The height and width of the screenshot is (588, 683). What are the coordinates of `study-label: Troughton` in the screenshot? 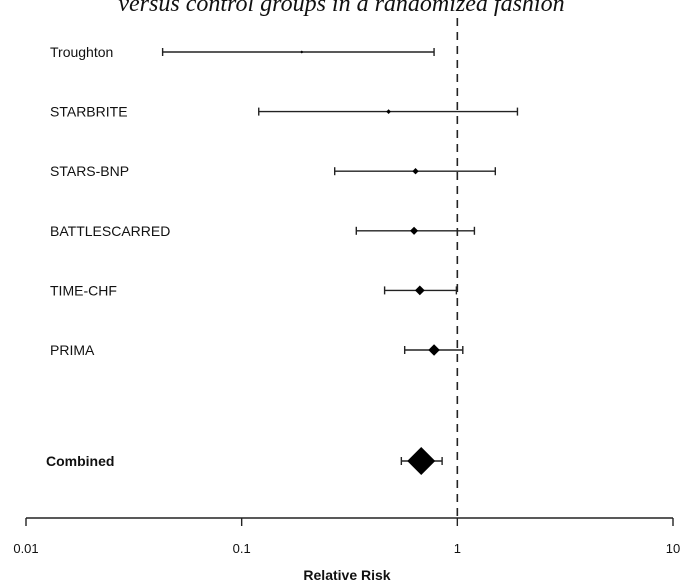 It's located at (81, 52).